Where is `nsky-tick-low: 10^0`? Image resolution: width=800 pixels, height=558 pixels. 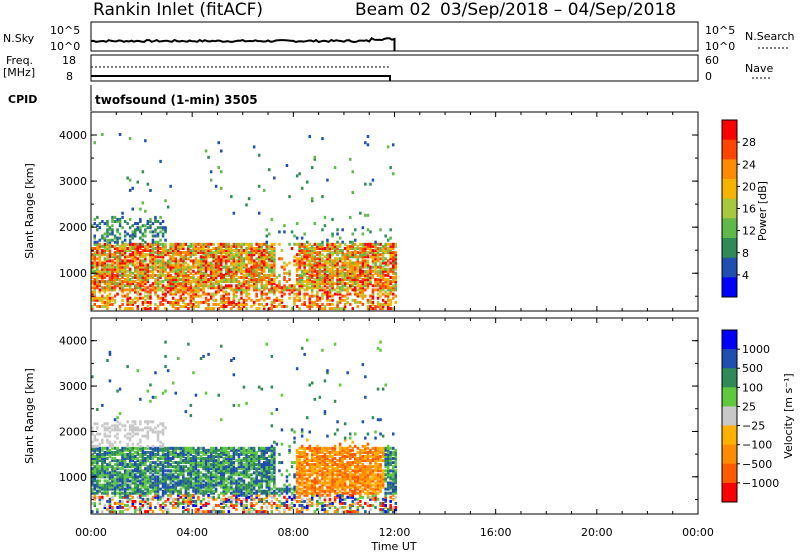
nsky-tick-low: 10^0 is located at coordinates (65, 46).